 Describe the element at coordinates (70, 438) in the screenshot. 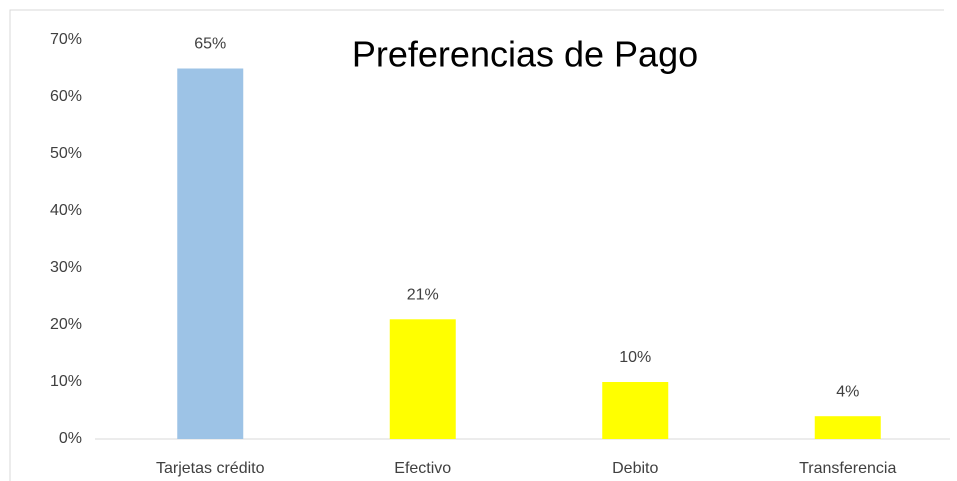

I see `y-tick-label: 0%` at that location.